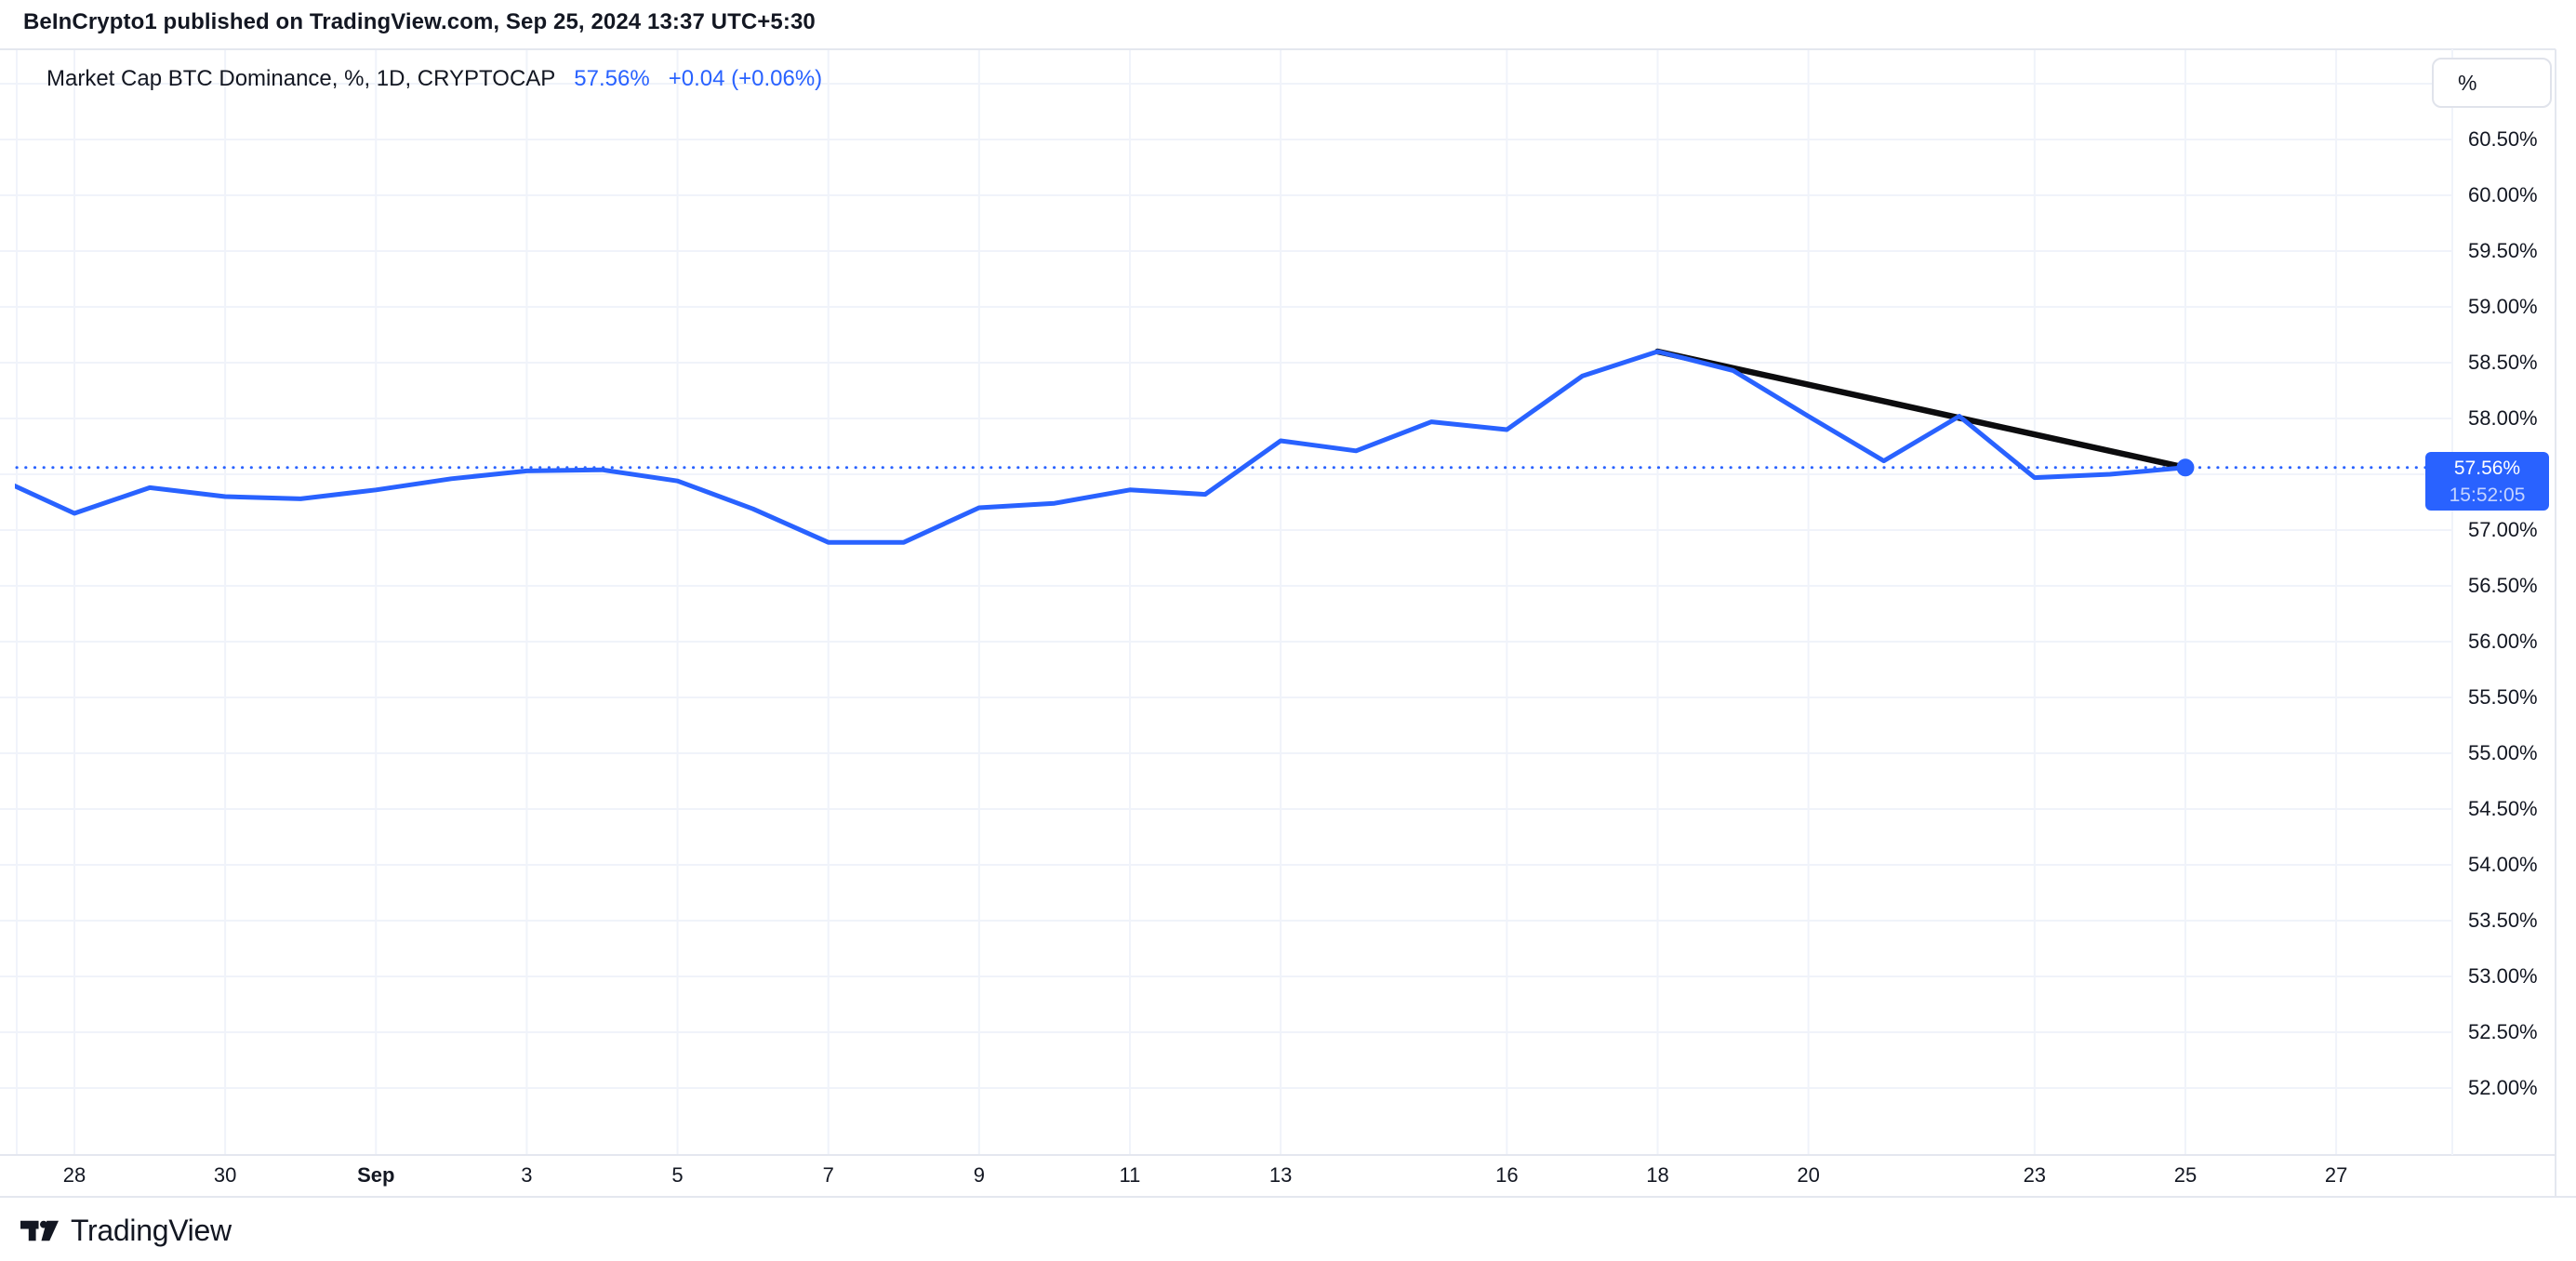  I want to click on y-axis-label: 58.00%, so click(2503, 418).